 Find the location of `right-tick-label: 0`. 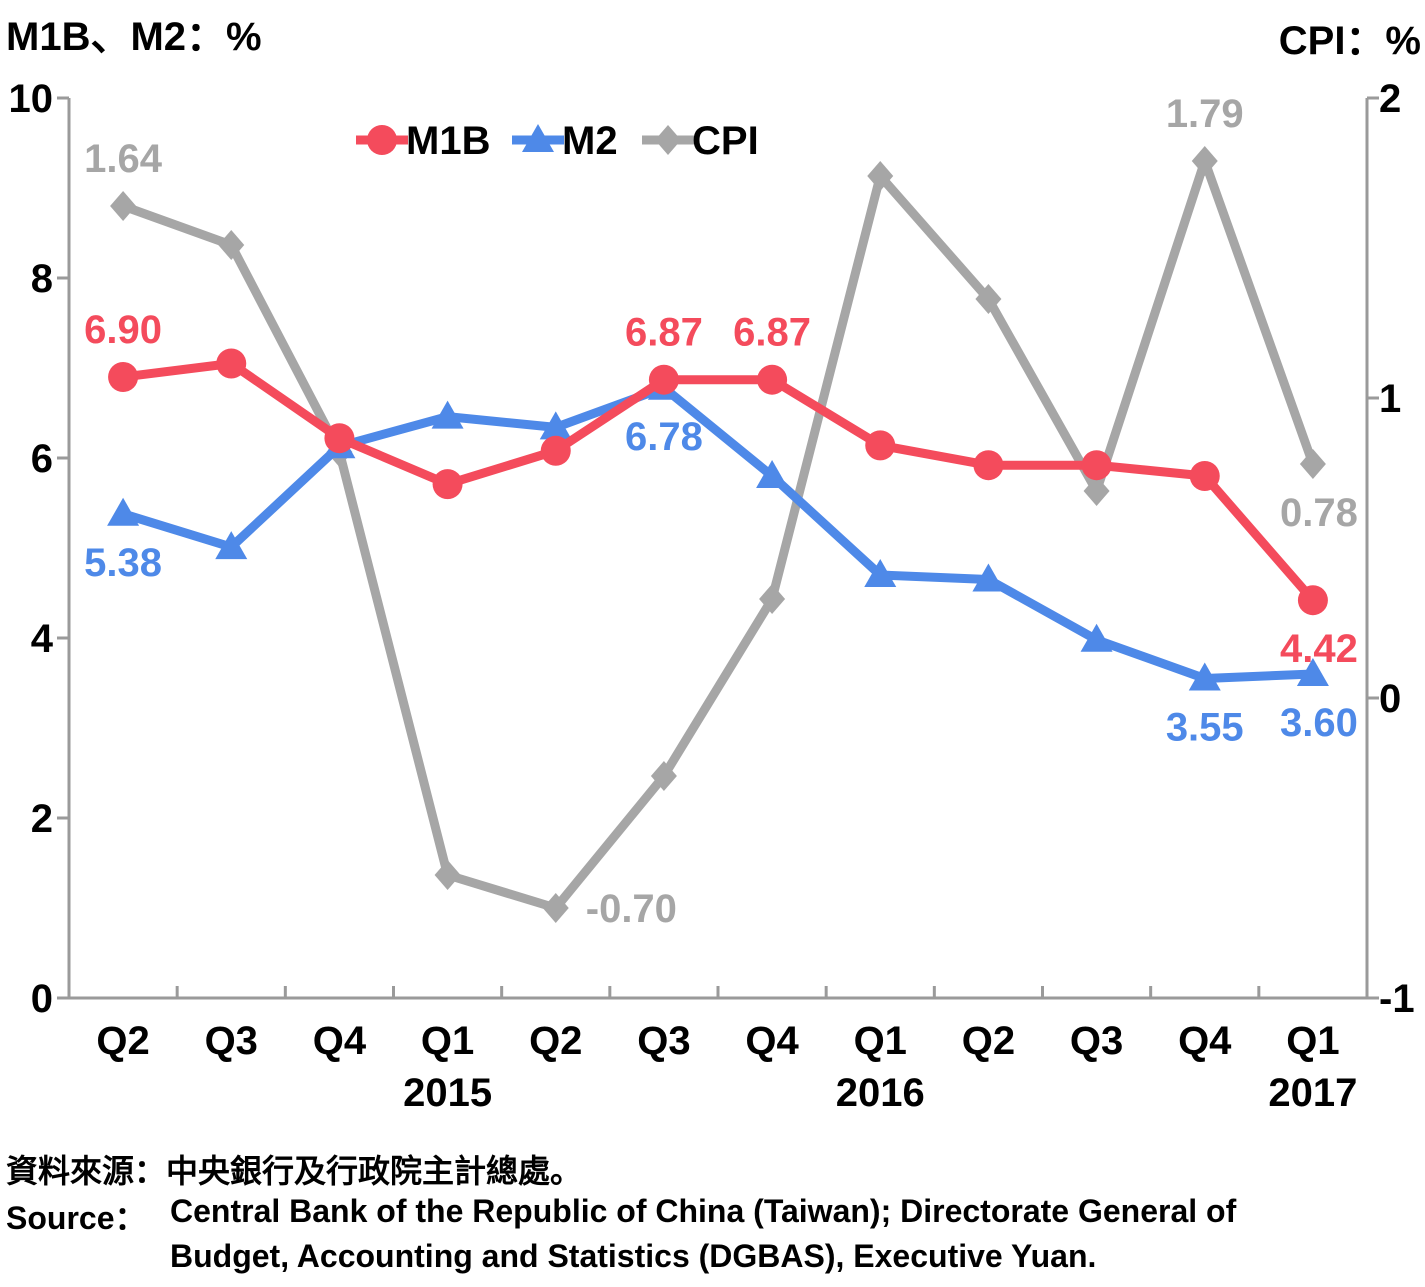

right-tick-label: 0 is located at coordinates (1390, 699).